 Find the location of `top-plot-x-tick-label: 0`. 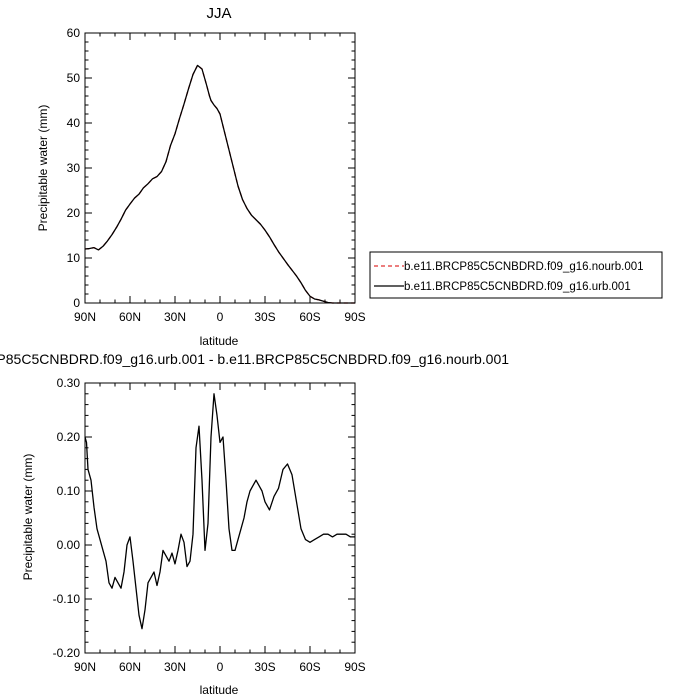

top-plot-x-tick-label: 0 is located at coordinates (220, 317).